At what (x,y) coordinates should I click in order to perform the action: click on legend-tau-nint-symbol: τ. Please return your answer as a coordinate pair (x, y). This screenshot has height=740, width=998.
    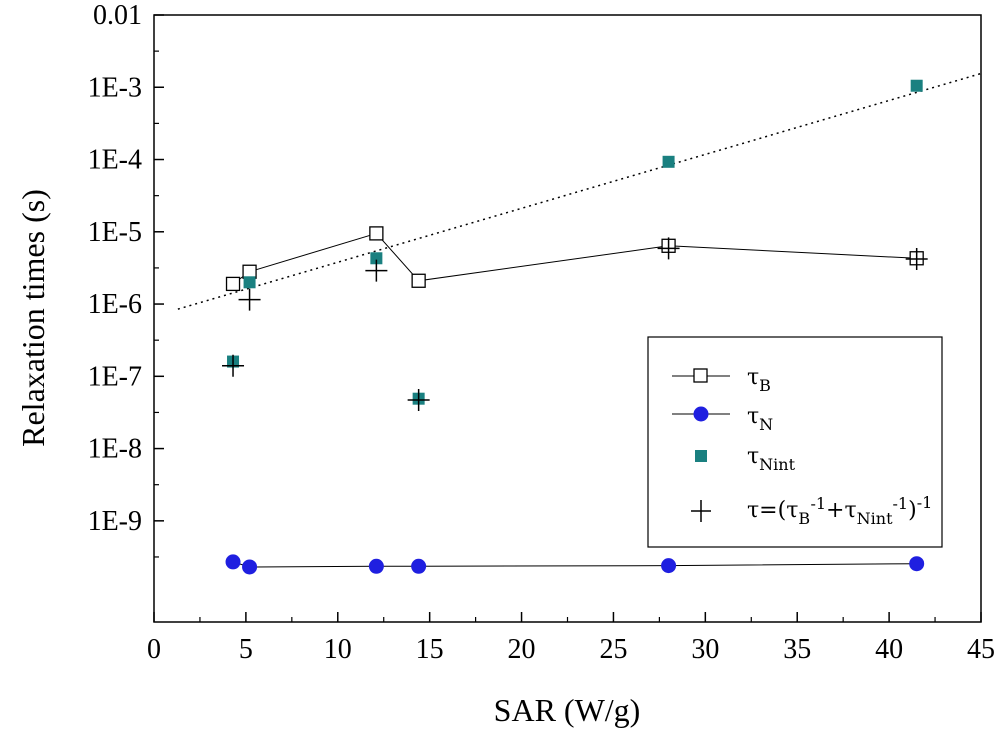
    Looking at the image, I should click on (753, 456).